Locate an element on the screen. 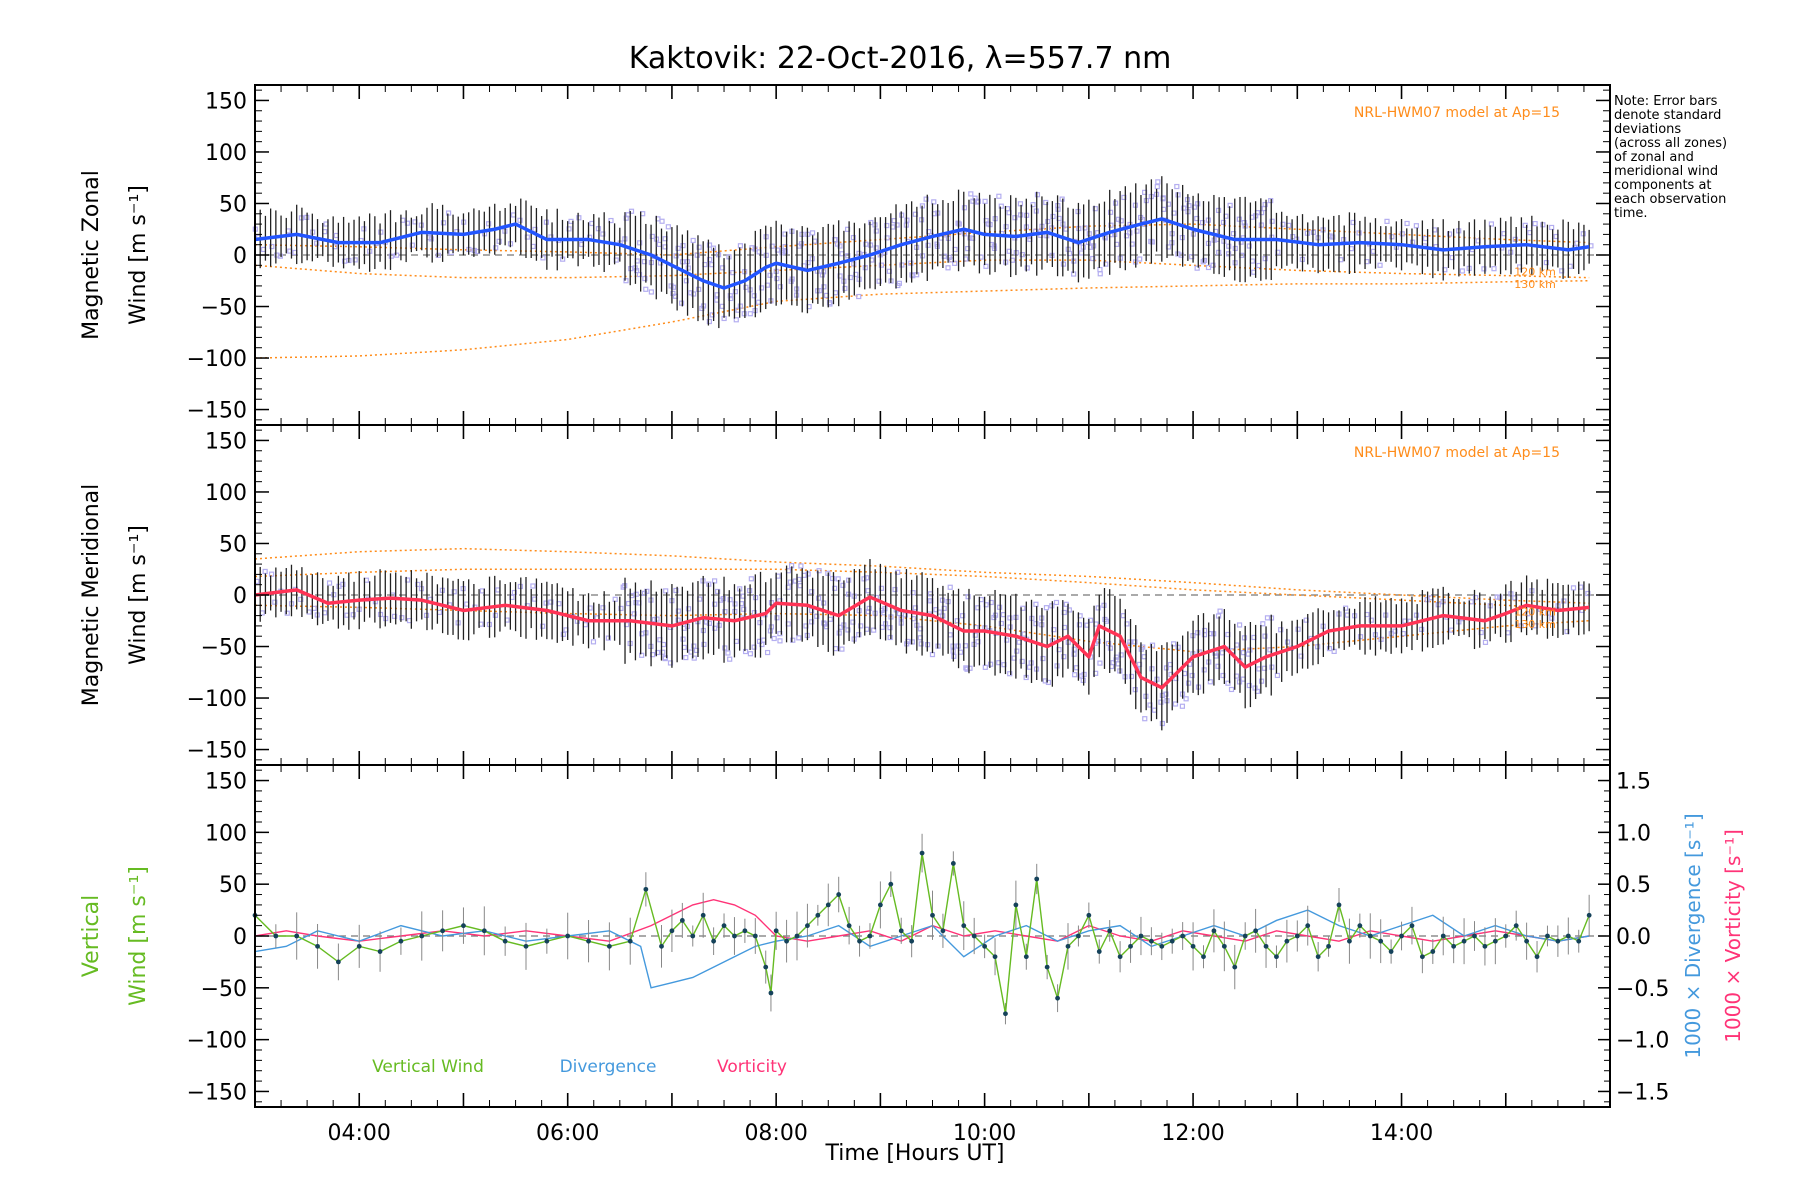 The height and width of the screenshot is (1200, 1800). y-tick-label: −50 is located at coordinates (224, 648).